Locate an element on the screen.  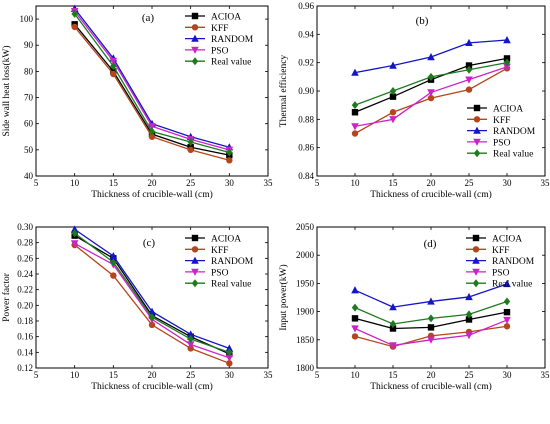
y-tick-label: 0.84 is located at coordinates (306, 176).